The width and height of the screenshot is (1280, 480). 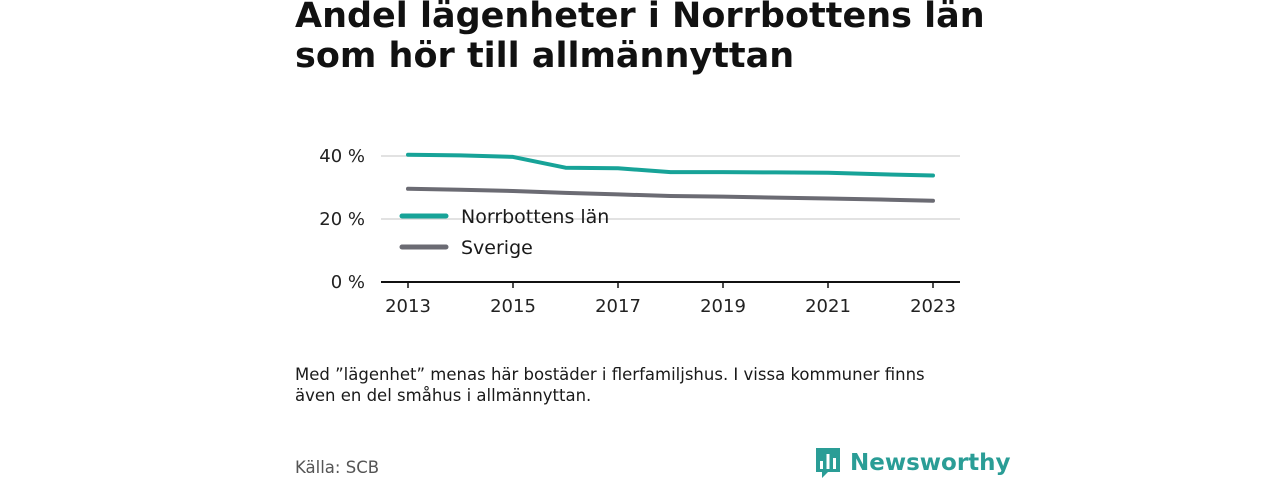 What do you see at coordinates (348, 282) in the screenshot?
I see `y-tick-label: 0 %` at bounding box center [348, 282].